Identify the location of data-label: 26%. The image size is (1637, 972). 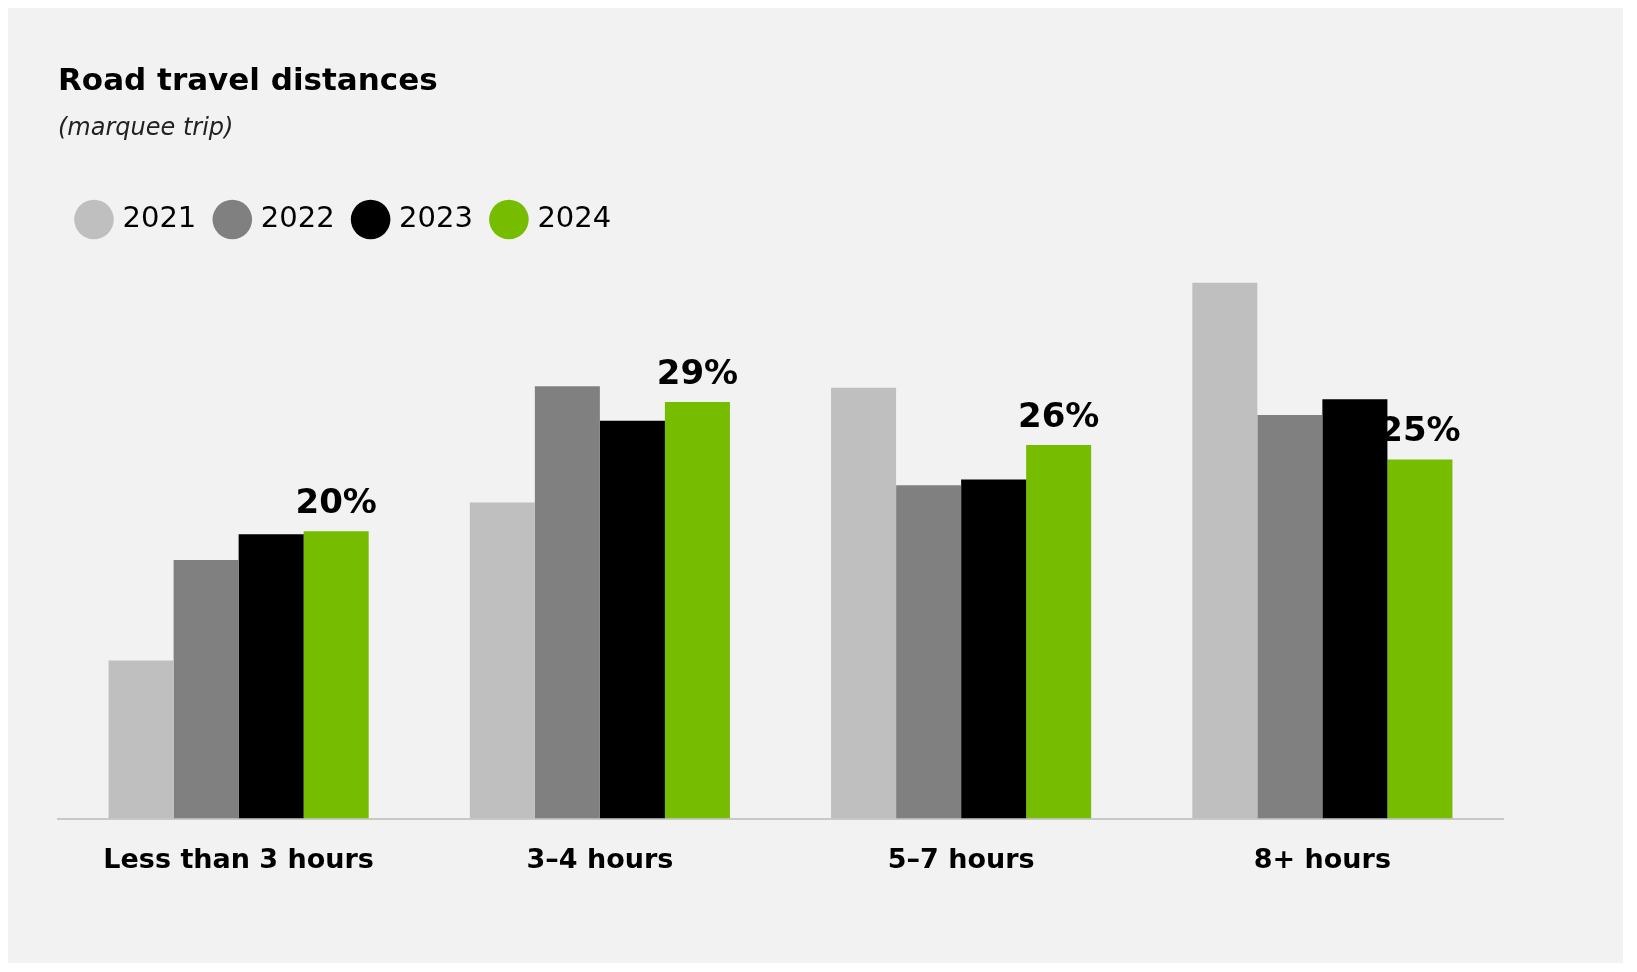
(1058, 414).